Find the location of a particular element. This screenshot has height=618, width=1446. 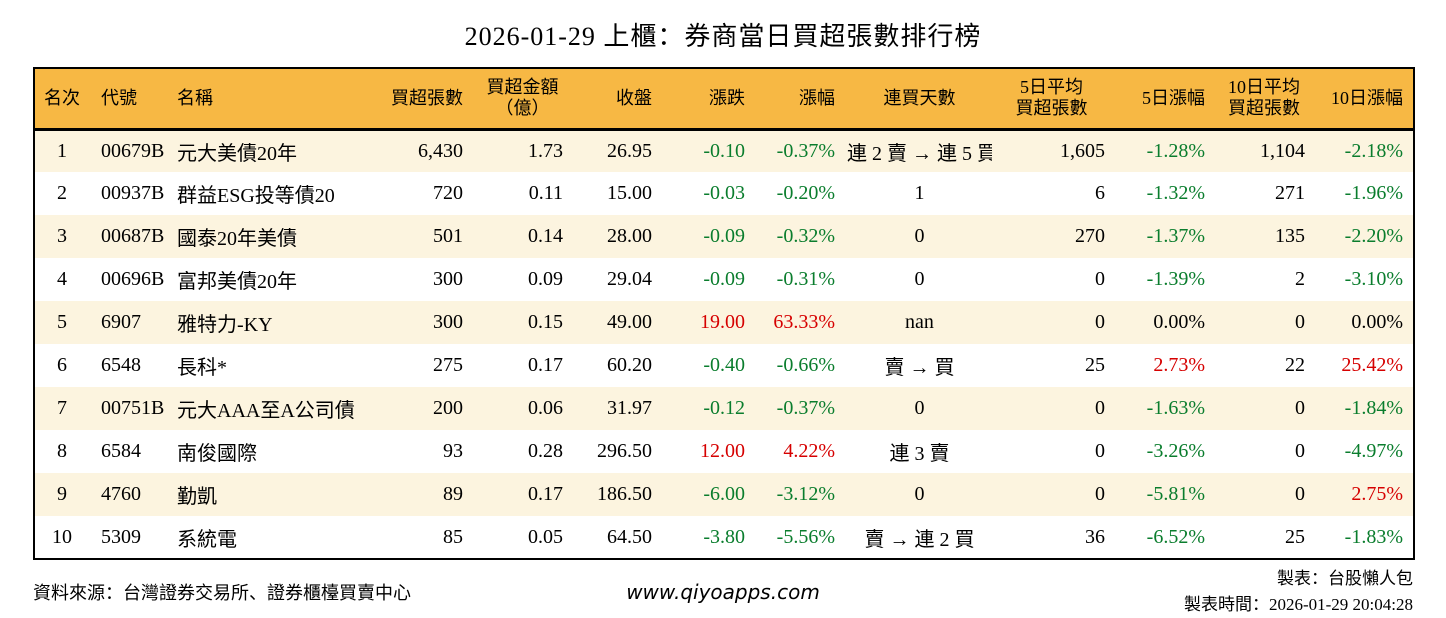

cell-volume: 501 is located at coordinates (448, 236).